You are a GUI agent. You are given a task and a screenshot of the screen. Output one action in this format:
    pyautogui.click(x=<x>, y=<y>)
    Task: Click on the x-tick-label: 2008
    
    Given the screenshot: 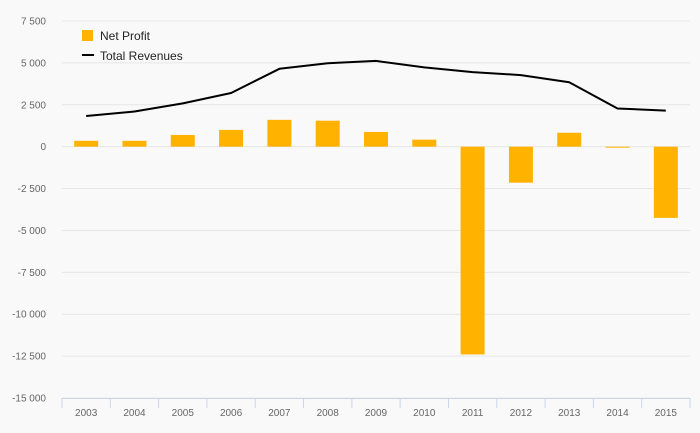 What is the action you would take?
    pyautogui.click(x=328, y=413)
    